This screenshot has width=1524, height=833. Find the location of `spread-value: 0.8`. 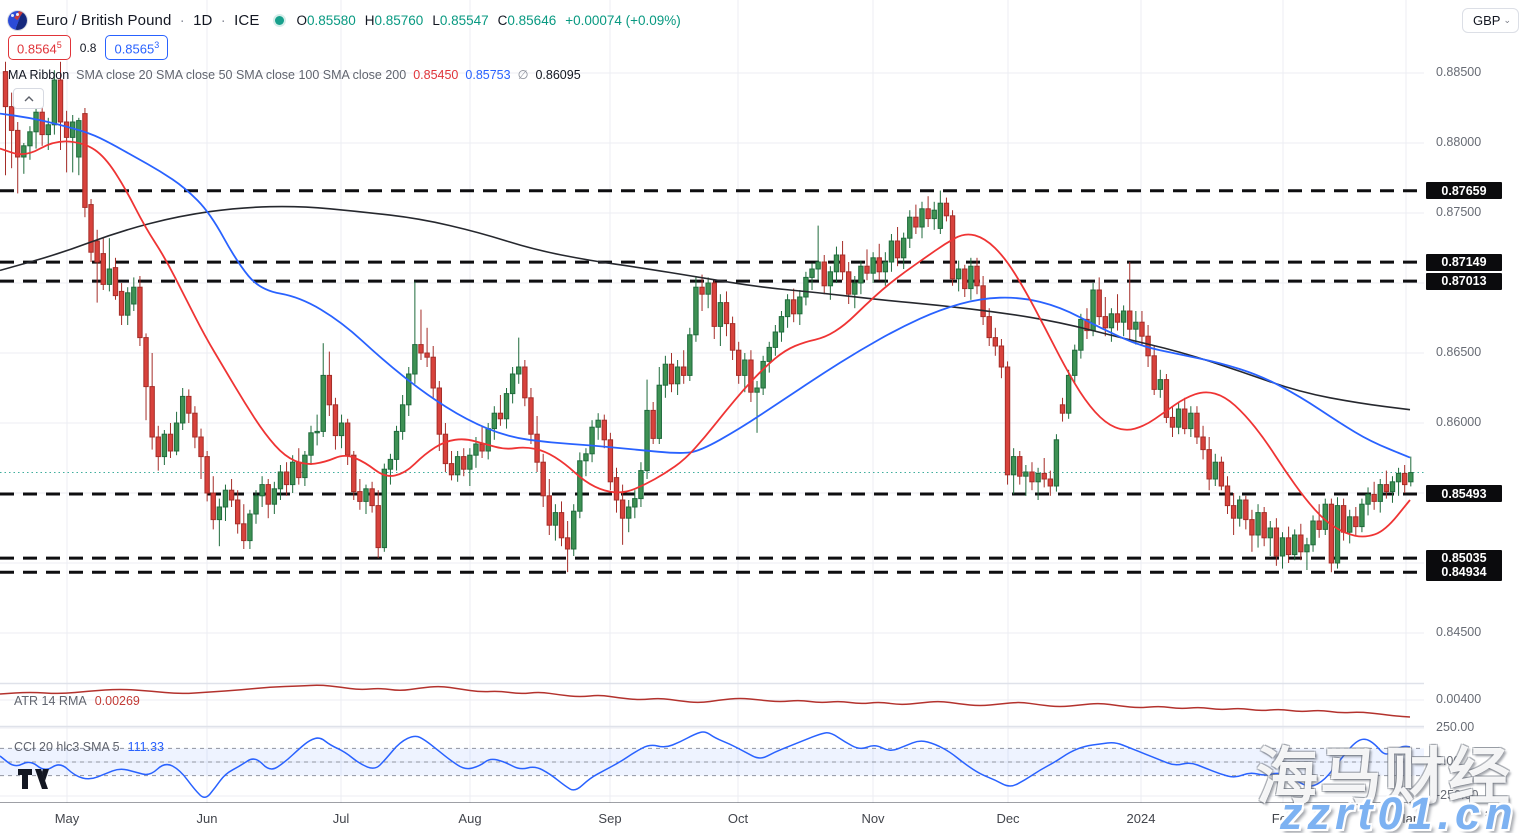

spread-value: 0.8 is located at coordinates (88, 47).